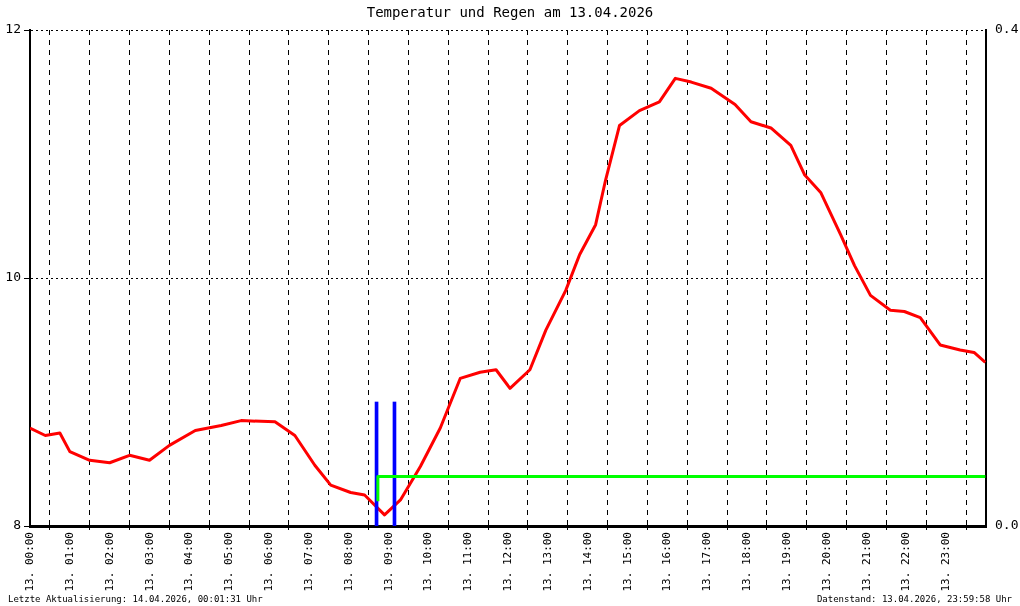  I want to click on x-tick-label: 13. 18:00, so click(746, 562).